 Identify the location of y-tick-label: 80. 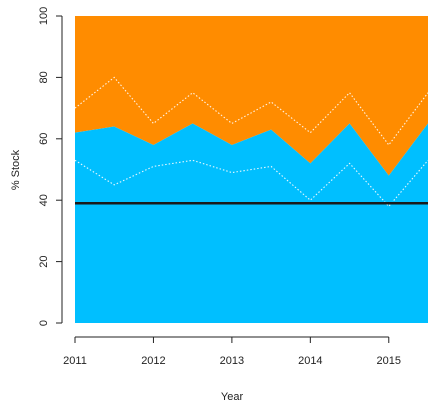
(44, 77).